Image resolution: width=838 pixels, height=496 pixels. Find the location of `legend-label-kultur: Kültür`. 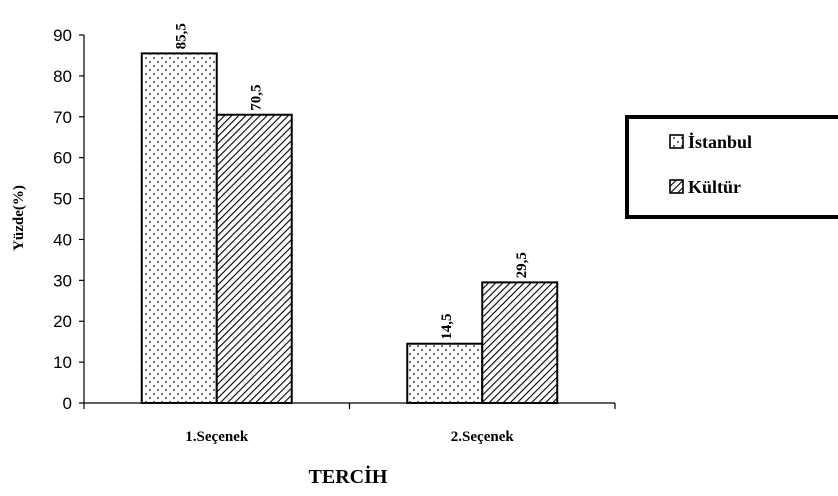

legend-label-kultur: Kültür is located at coordinates (714, 187).